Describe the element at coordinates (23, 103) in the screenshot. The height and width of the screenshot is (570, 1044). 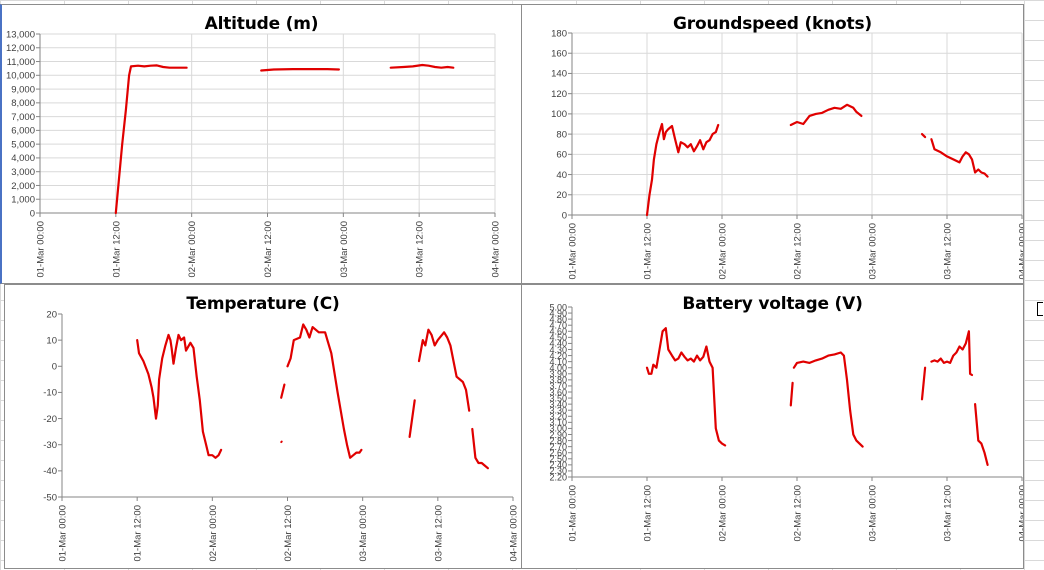
I see `y-tick-label: 8,000` at that location.